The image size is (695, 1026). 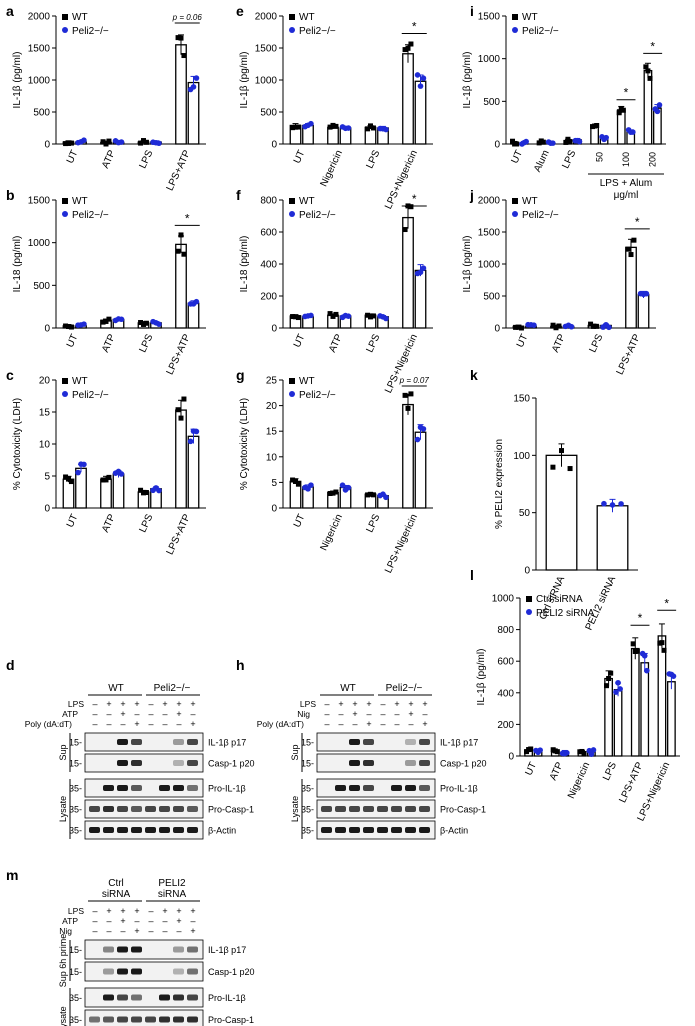 What do you see at coordinates (47, 477) in the screenshot?
I see `y-tick-label: 5` at bounding box center [47, 477].